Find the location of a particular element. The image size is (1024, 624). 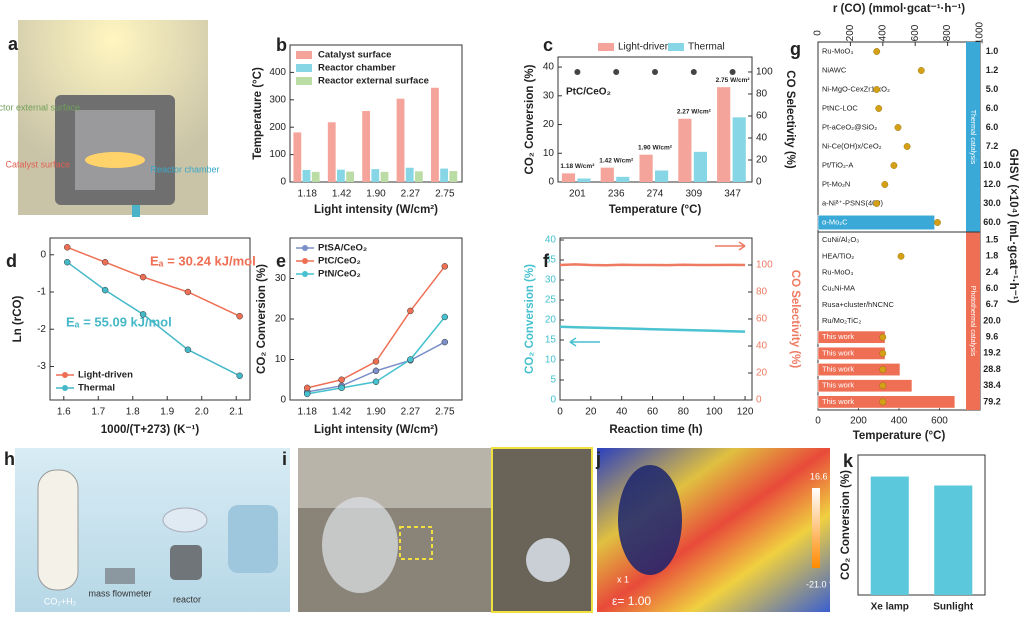

y2-tick-label: 80 is located at coordinates (762, 292).